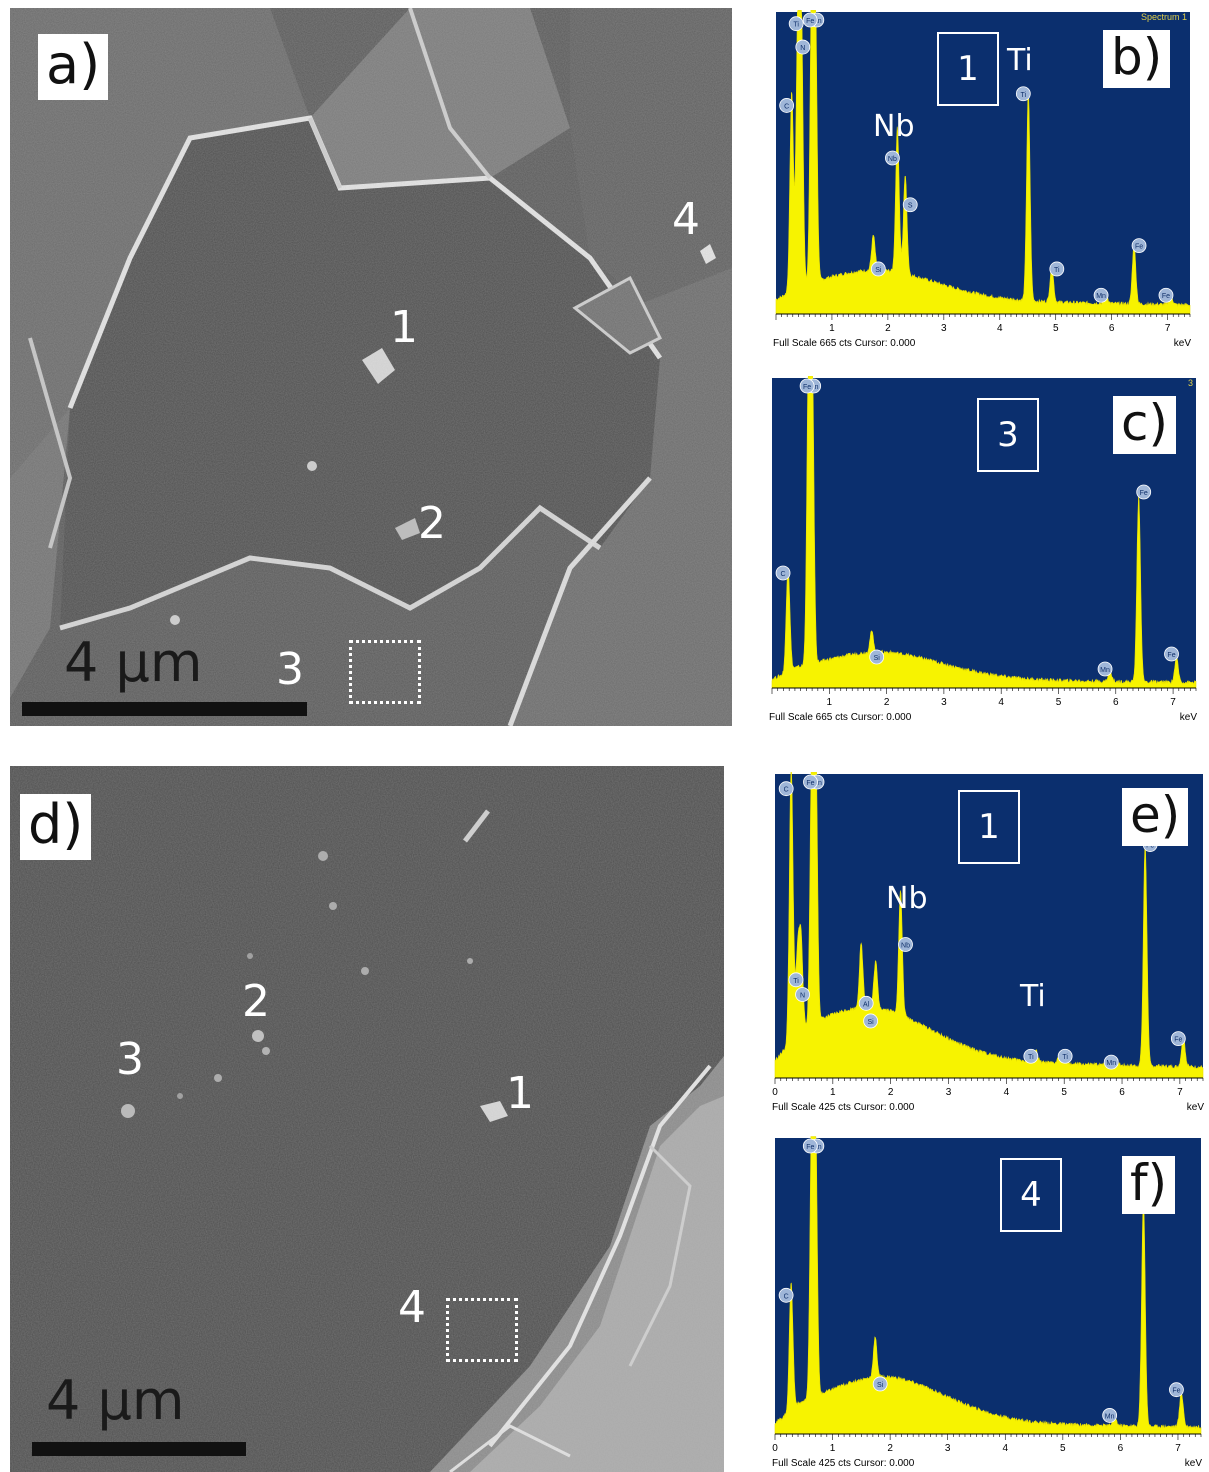 The width and height of the screenshot is (1209, 1472). What do you see at coordinates (866, 1003) in the screenshot?
I see `peak-tag: Al` at bounding box center [866, 1003].